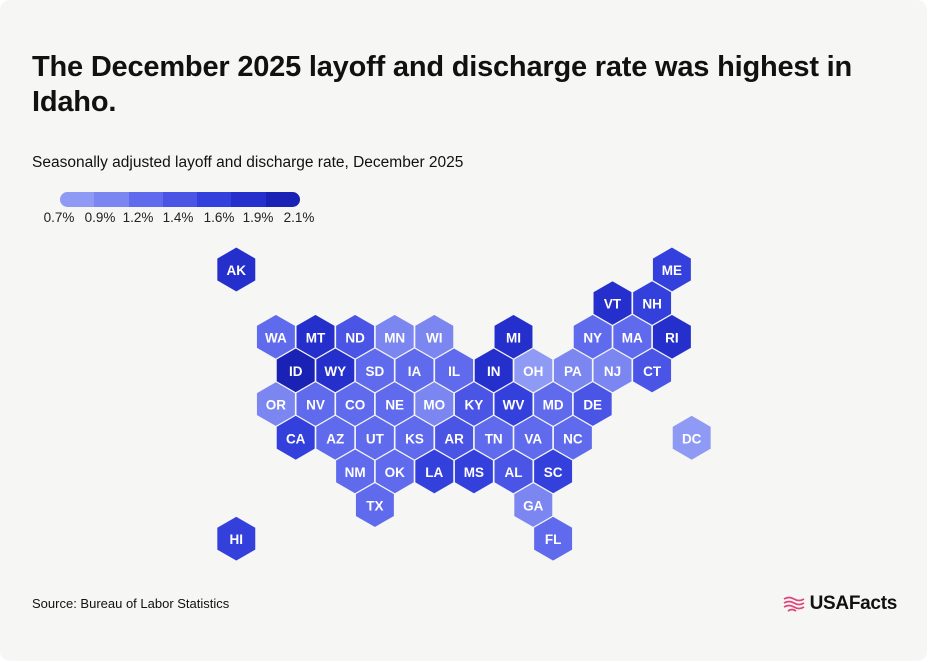 This screenshot has width=929, height=663. What do you see at coordinates (355, 337) in the screenshot?
I see `state-label: ND` at bounding box center [355, 337].